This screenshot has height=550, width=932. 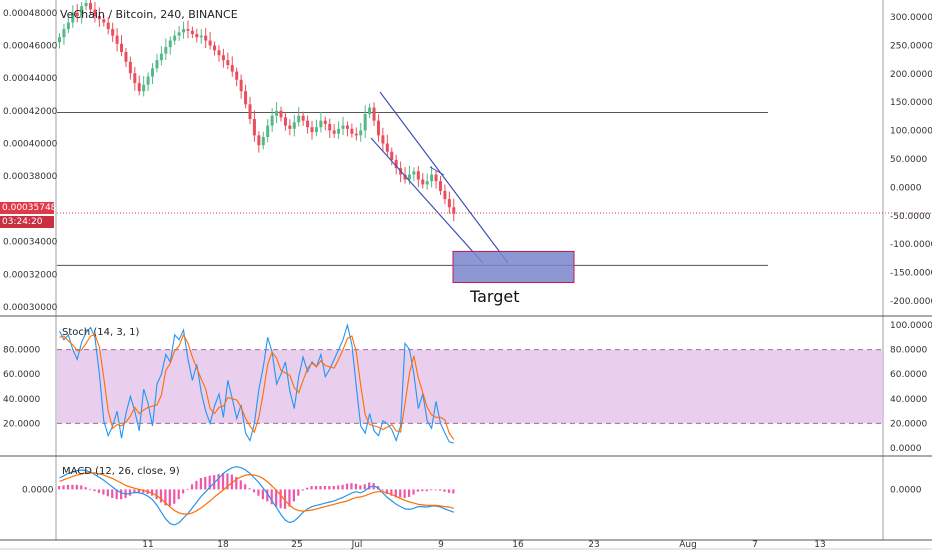 What do you see at coordinates (911, 103) in the screenshot?
I see `percent-tick-label: 150.0000` at bounding box center [911, 103].